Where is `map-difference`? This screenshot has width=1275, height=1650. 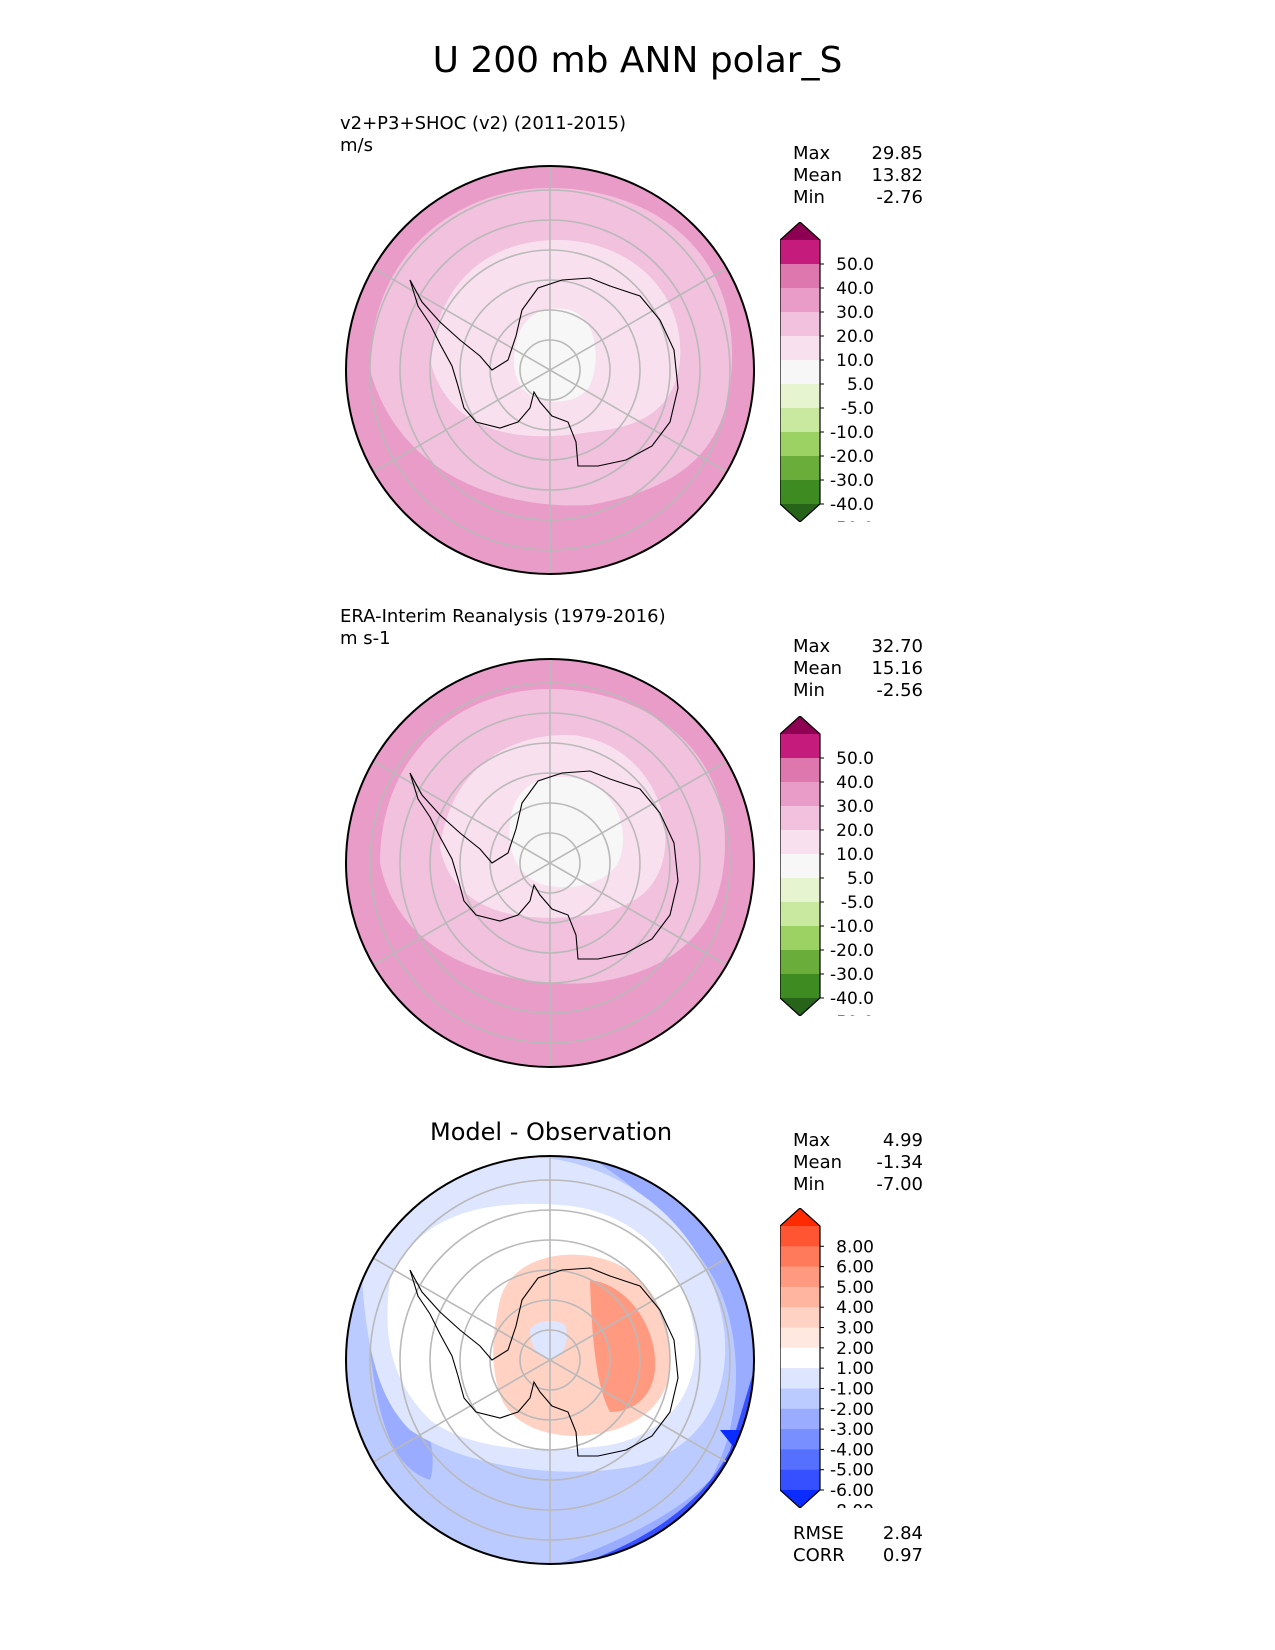
map-difference is located at coordinates (550, 1360).